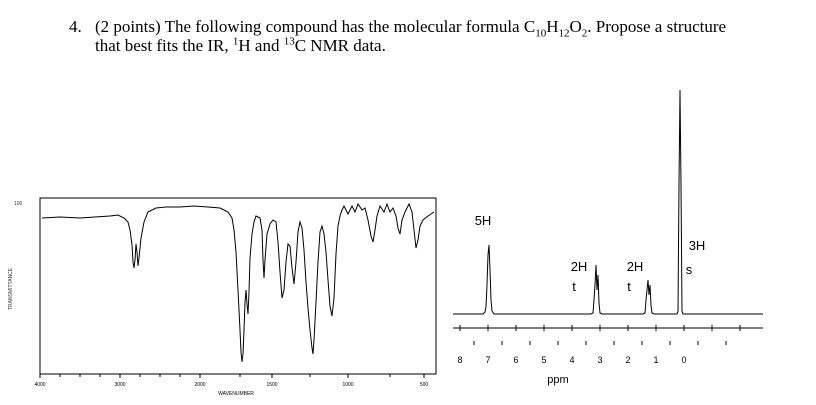 This screenshot has width=816, height=405. What do you see at coordinates (199, 385) in the screenshot?
I see `ir-x-tick-2000: 2000` at bounding box center [199, 385].